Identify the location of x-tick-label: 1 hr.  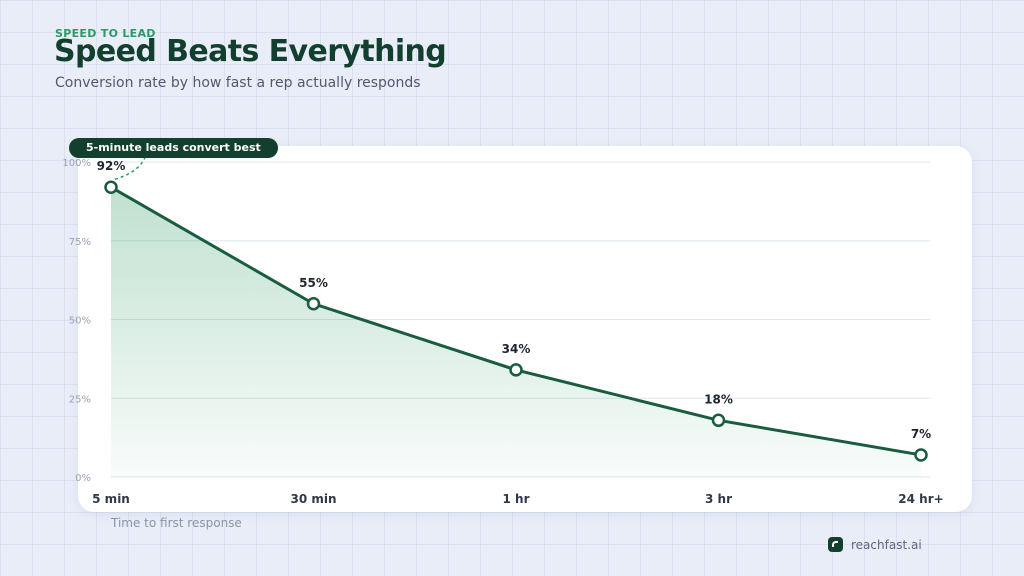
(516, 499).